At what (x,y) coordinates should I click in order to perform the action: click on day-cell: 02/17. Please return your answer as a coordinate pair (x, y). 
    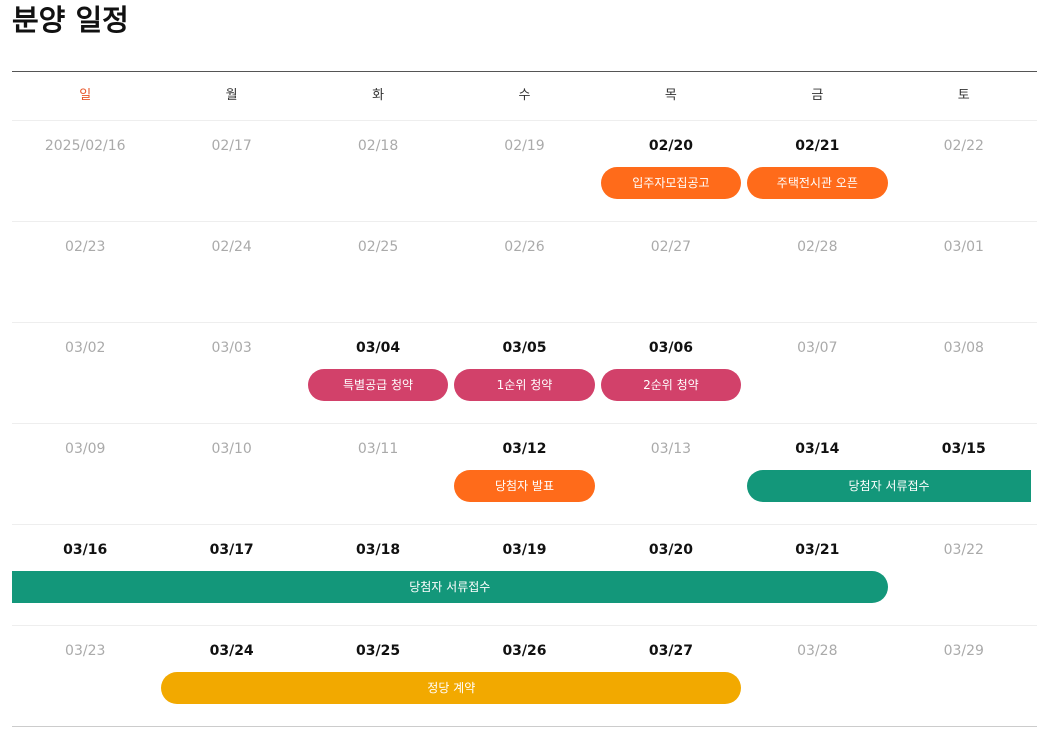
    Looking at the image, I should click on (231, 146).